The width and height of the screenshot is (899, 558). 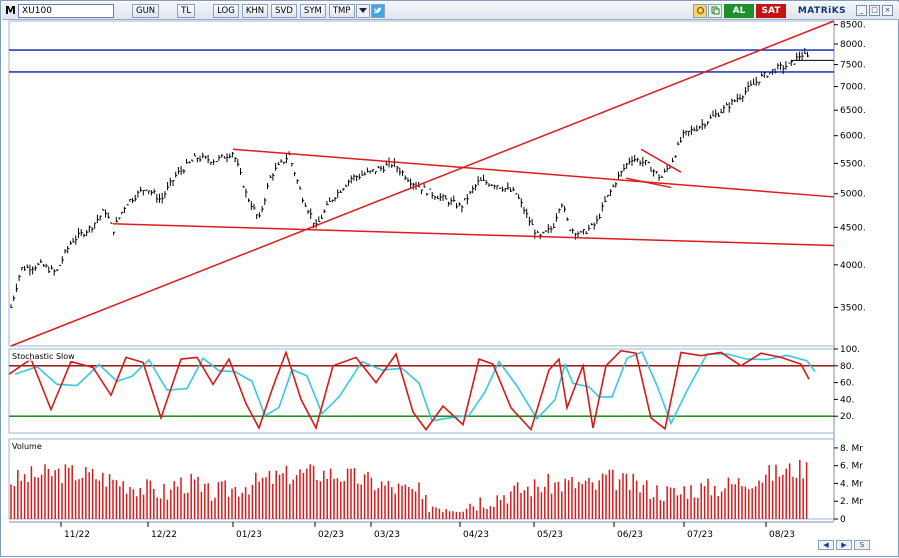 I want to click on stochastic-title: Stochastic Slow, so click(x=43, y=356).